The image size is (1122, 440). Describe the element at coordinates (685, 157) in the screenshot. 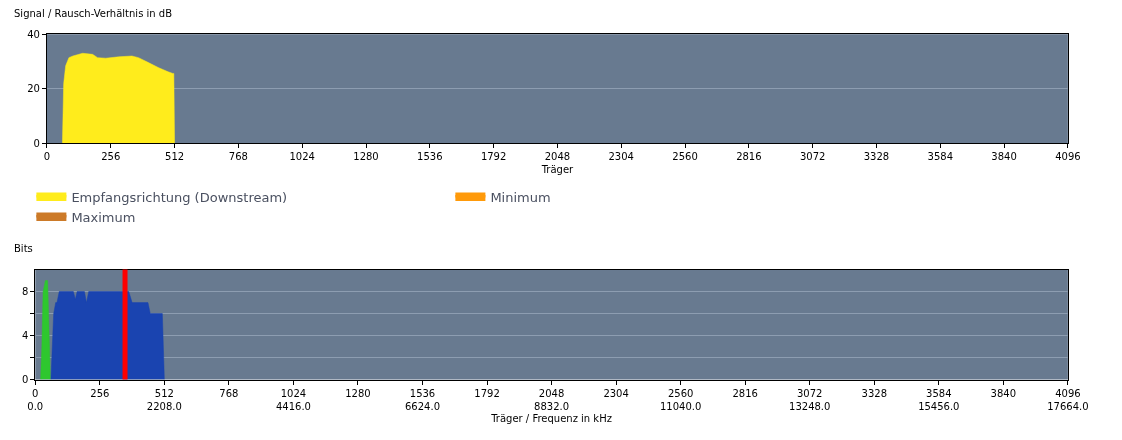

I see `x-tick-label: 2560` at that location.